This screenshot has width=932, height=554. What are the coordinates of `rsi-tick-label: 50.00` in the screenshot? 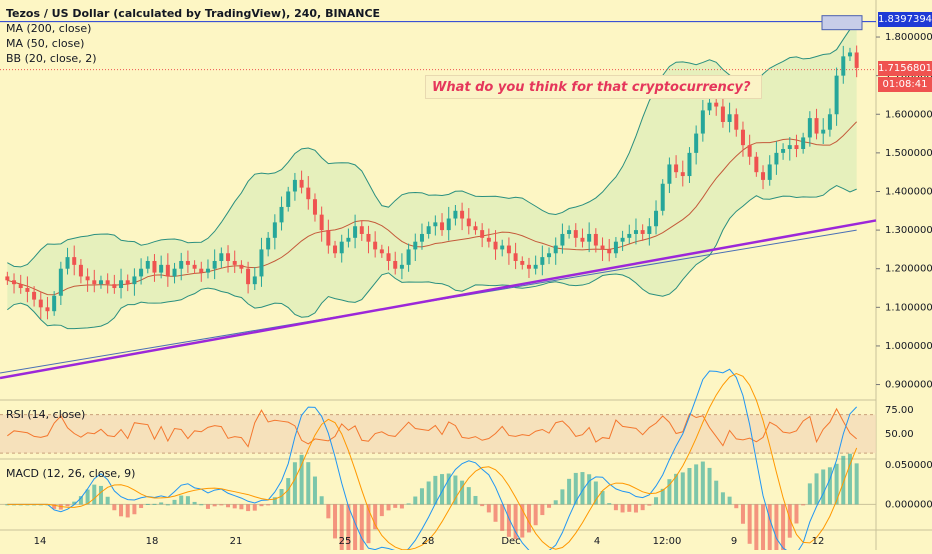 It's located at (899, 434).